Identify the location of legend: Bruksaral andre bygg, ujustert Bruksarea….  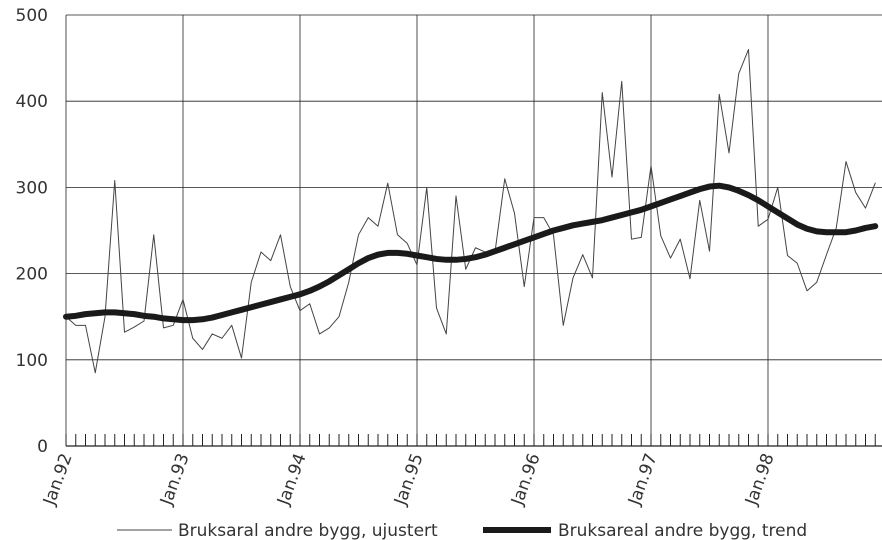
(462, 530).